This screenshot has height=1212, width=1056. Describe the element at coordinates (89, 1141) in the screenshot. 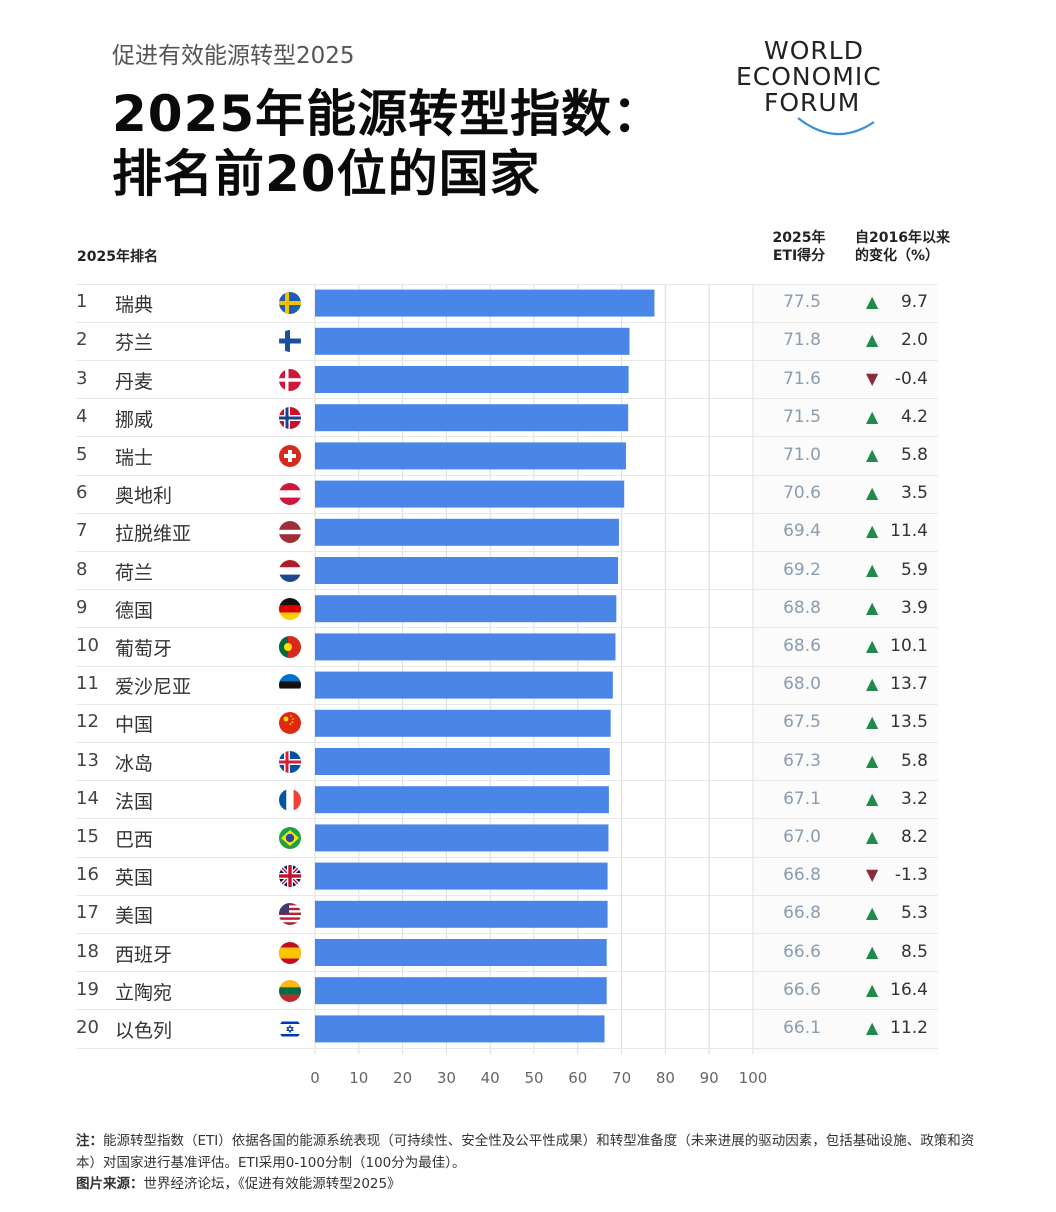

I see `footnote-label: 注：` at that location.